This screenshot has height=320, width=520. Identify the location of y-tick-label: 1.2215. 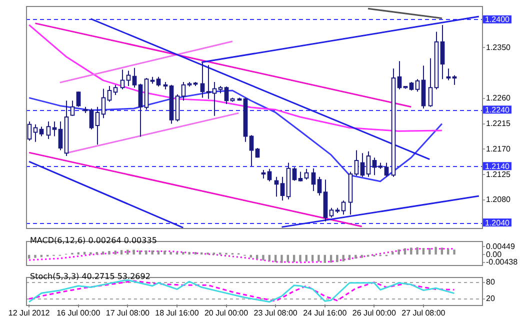
(499, 123).